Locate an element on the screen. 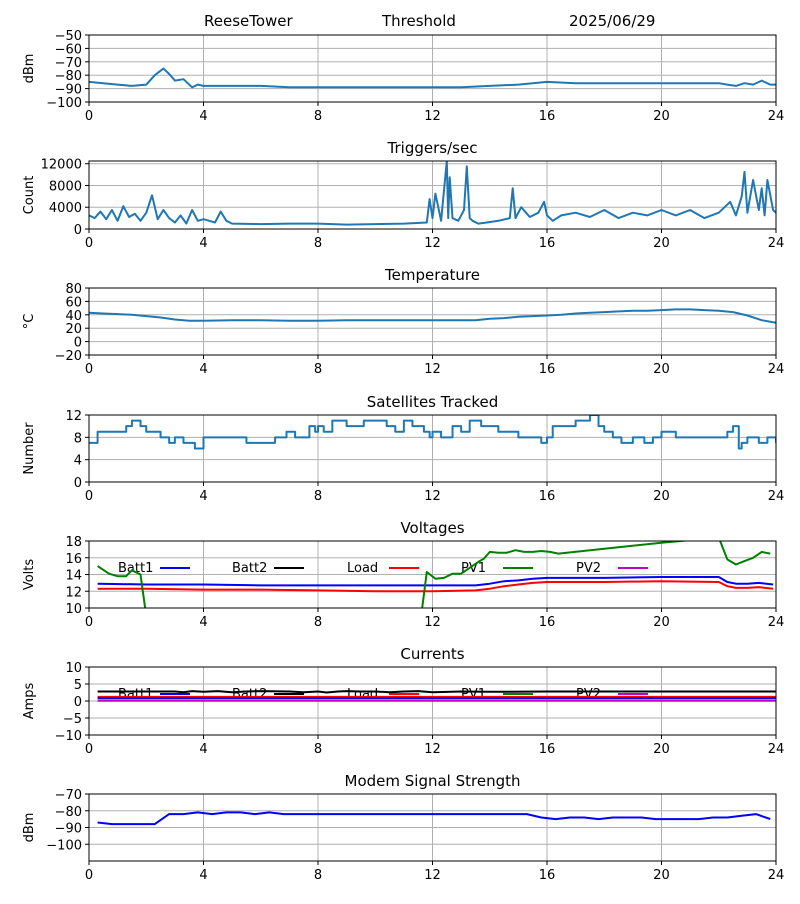 Image resolution: width=800 pixels, height=904 pixels. y-tick-label: 5 is located at coordinates (78, 685).